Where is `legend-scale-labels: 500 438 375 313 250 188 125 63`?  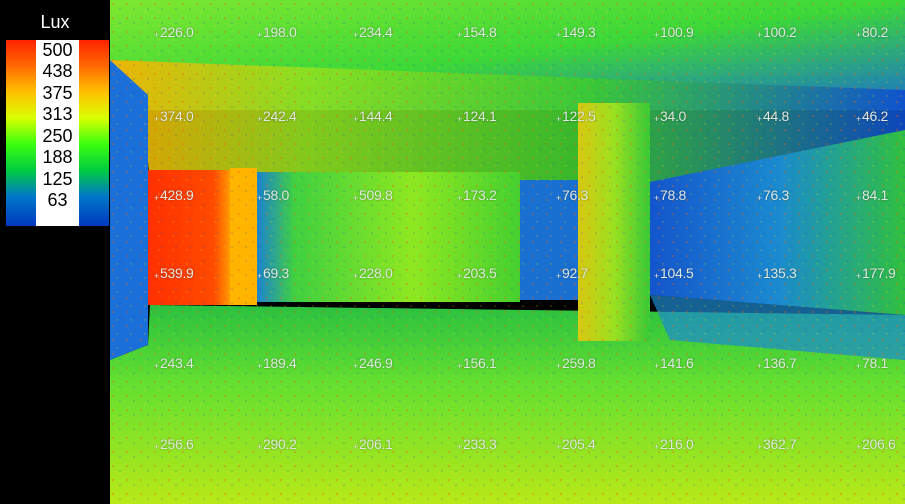
legend-scale-labels: 500 438 375 313 250 188 125 63 is located at coordinates (57, 133).